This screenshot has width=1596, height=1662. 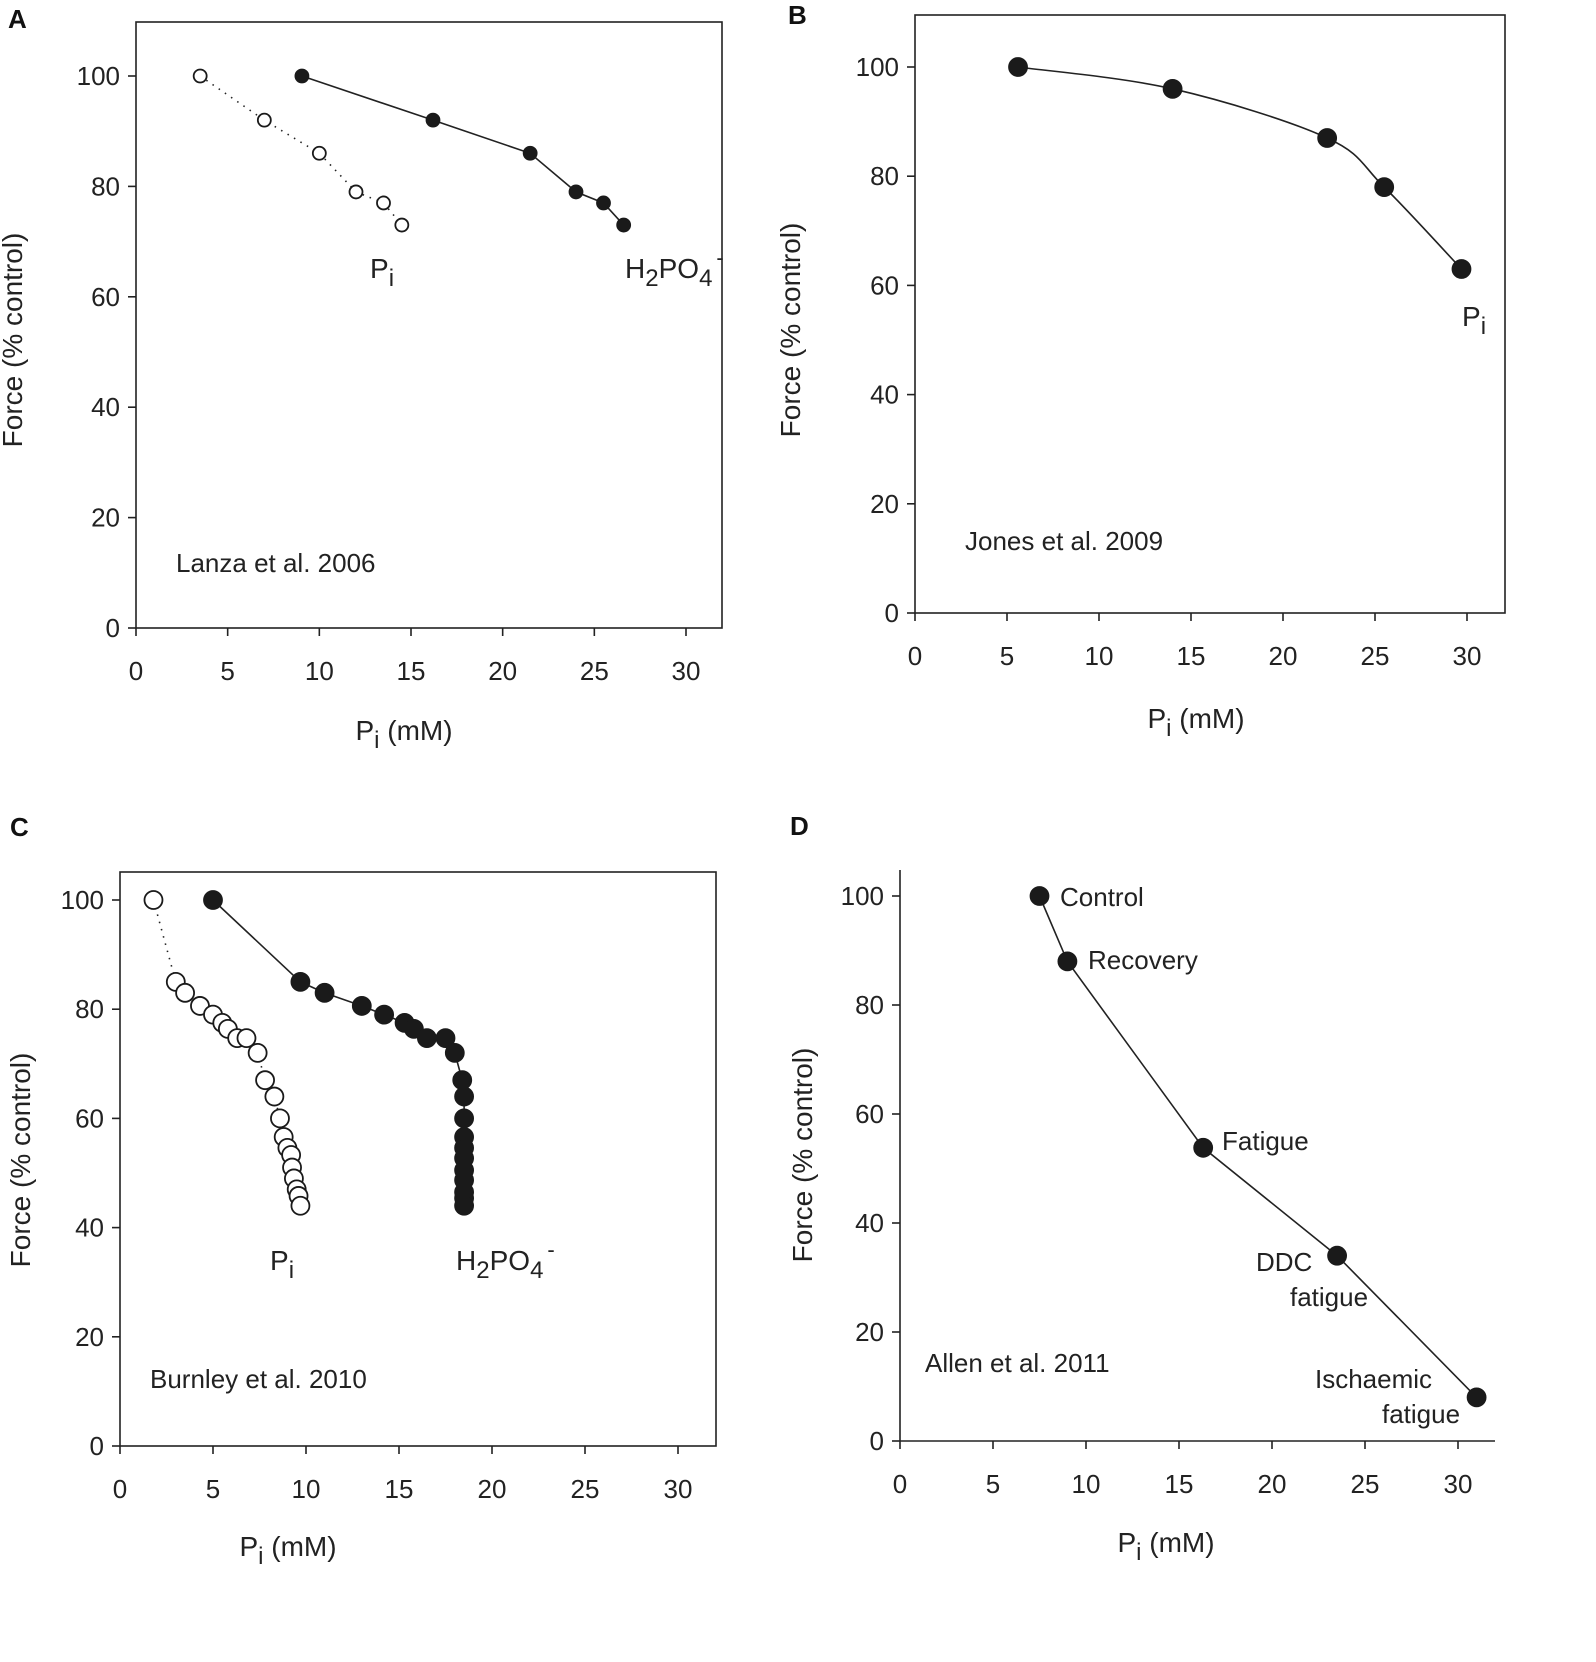 I want to click on x-axis-label-part: (mM), so click(x=299, y=1546).